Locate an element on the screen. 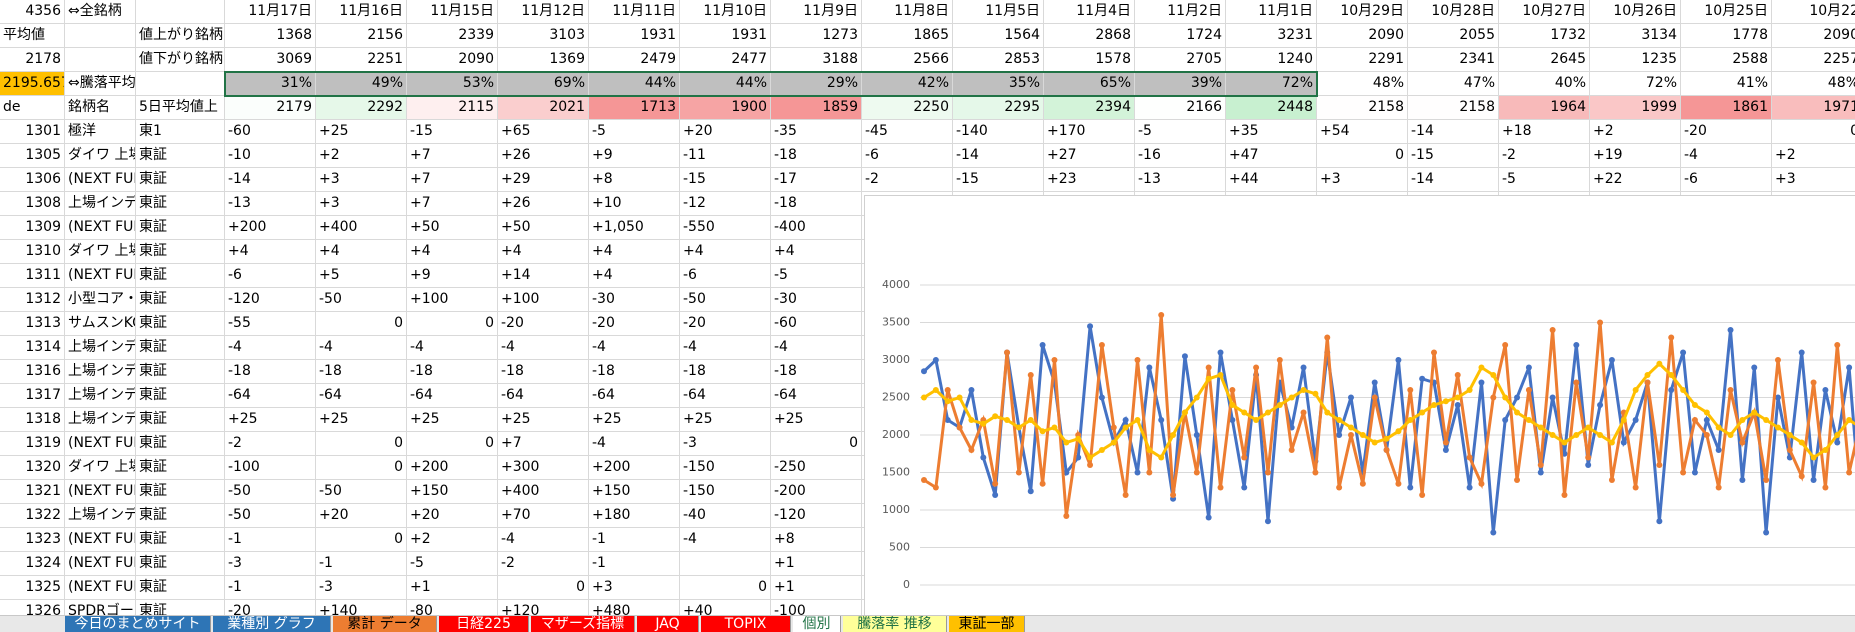  sheet-tab: TOPIX is located at coordinates (746, 624).